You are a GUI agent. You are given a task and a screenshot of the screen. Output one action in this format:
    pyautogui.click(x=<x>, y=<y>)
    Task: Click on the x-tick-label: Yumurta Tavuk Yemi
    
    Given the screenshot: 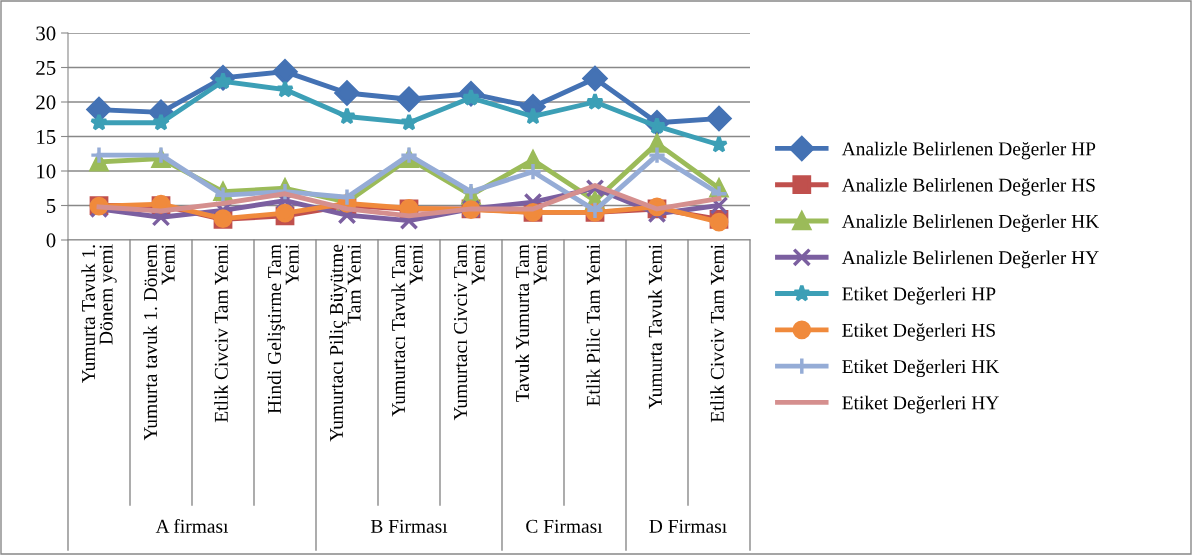 What is the action you would take?
    pyautogui.click(x=655, y=326)
    